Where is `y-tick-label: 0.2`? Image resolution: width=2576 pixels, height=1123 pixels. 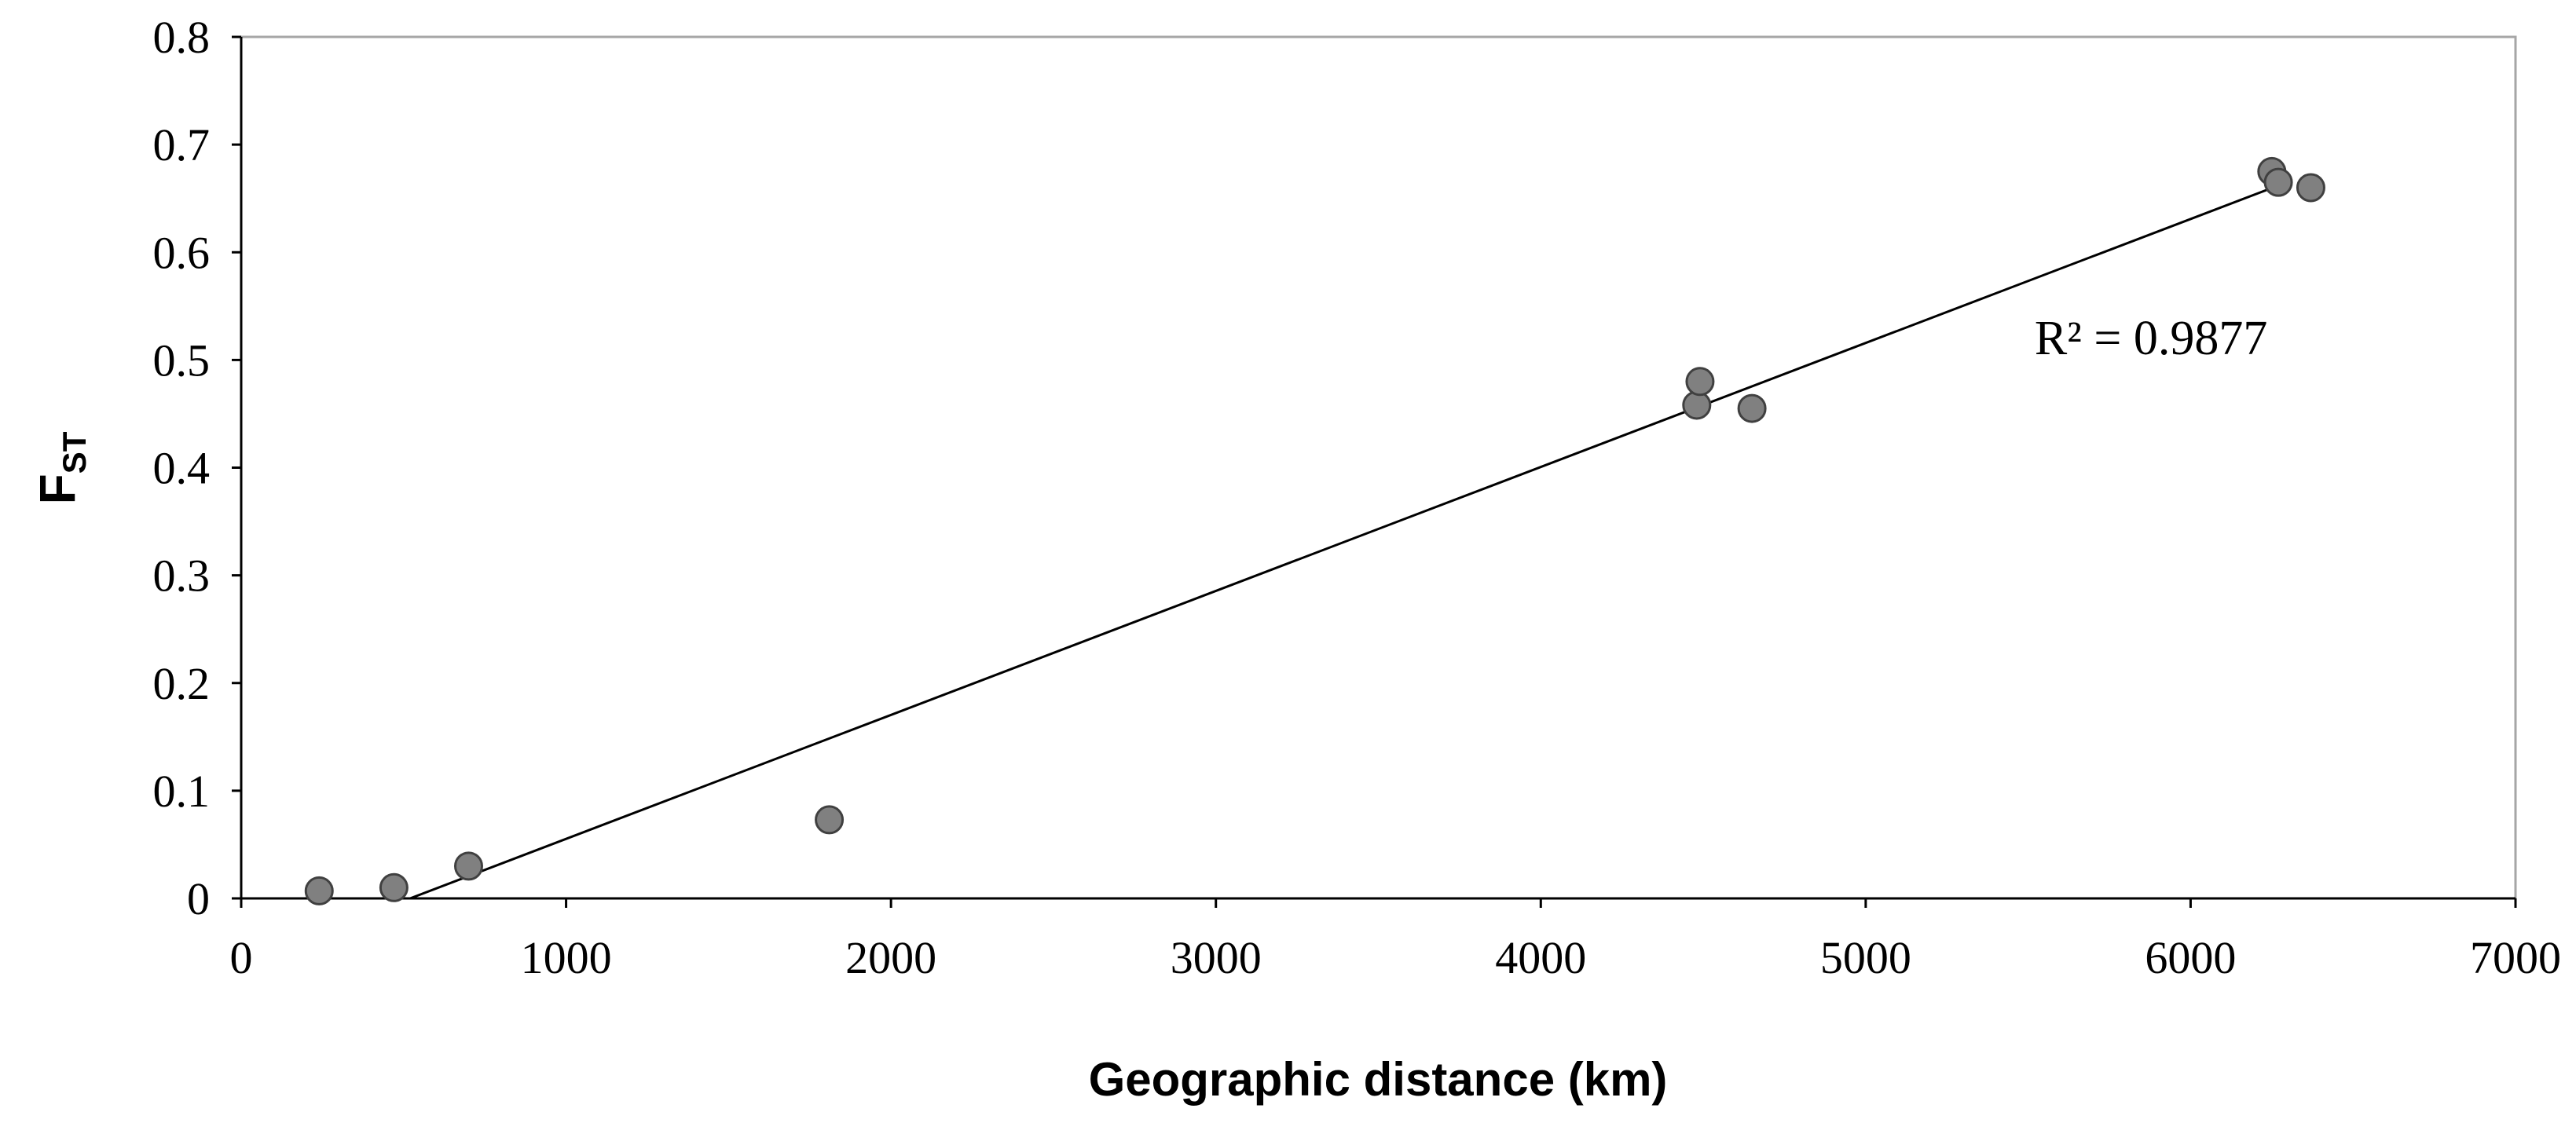 y-tick-label: 0.2 is located at coordinates (182, 683).